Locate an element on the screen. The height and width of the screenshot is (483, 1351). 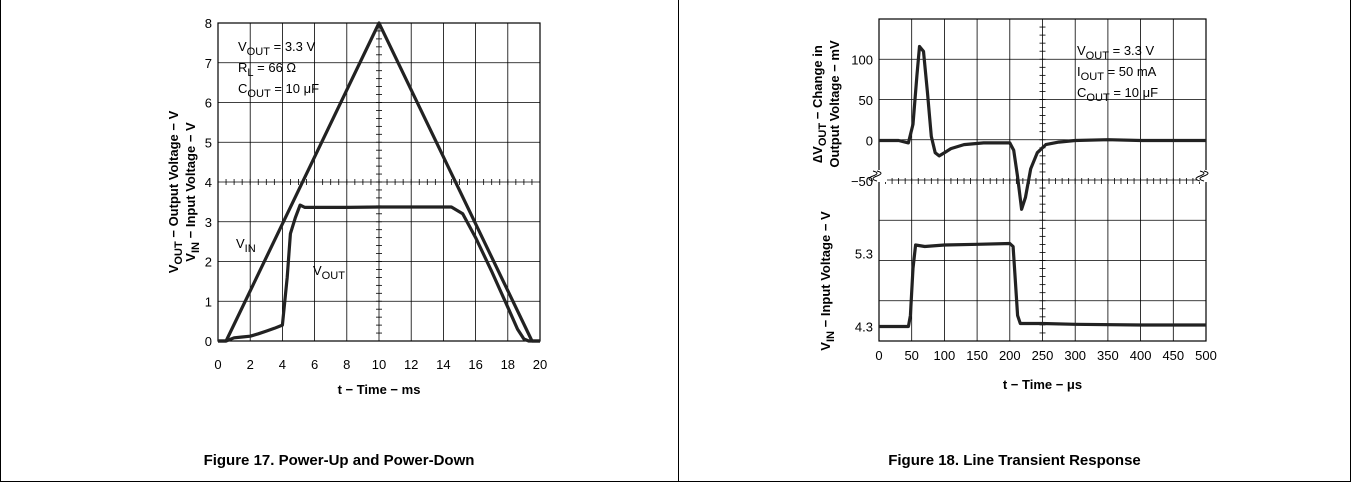
x-tick-label: 400 is located at coordinates (1141, 355).